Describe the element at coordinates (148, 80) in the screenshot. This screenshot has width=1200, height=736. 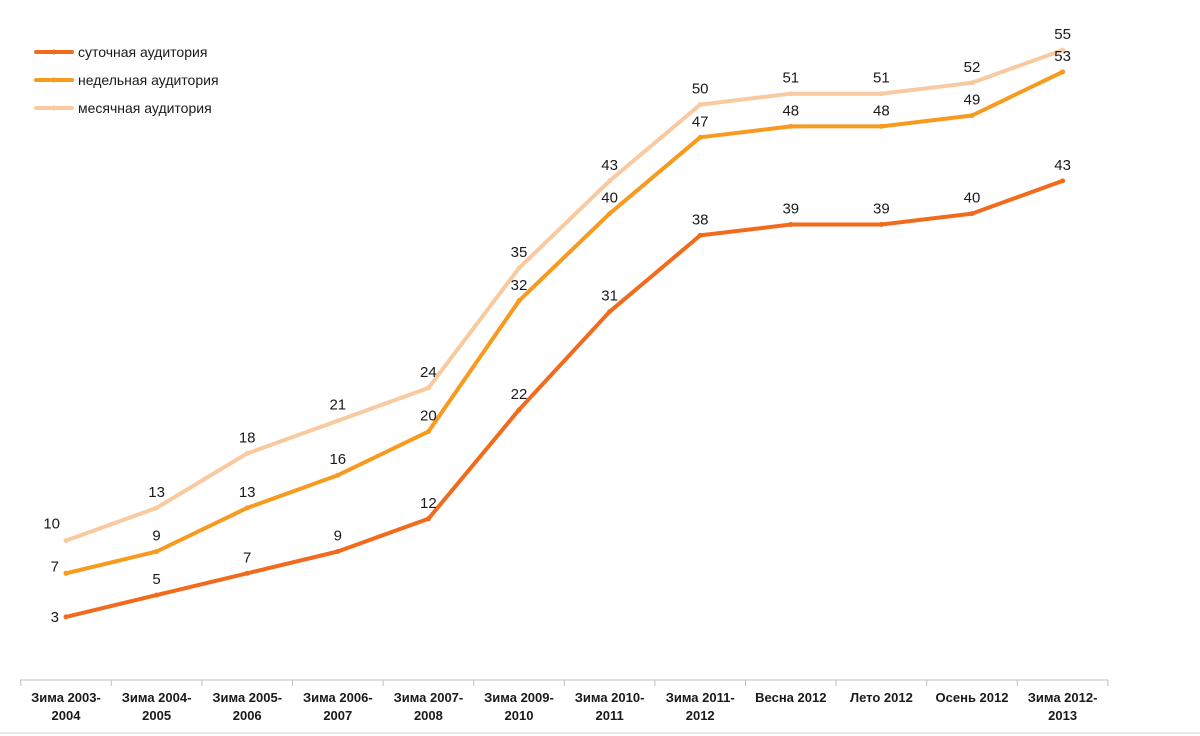
I see `legend-label: недельная аудитория` at that location.